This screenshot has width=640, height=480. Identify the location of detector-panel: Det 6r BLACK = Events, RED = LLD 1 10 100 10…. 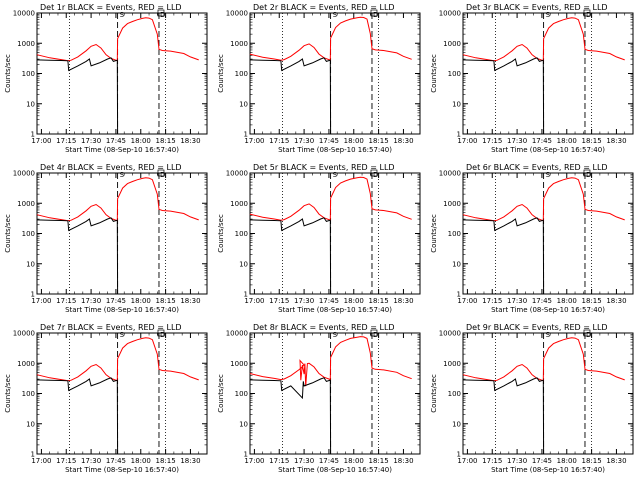
(532, 240).